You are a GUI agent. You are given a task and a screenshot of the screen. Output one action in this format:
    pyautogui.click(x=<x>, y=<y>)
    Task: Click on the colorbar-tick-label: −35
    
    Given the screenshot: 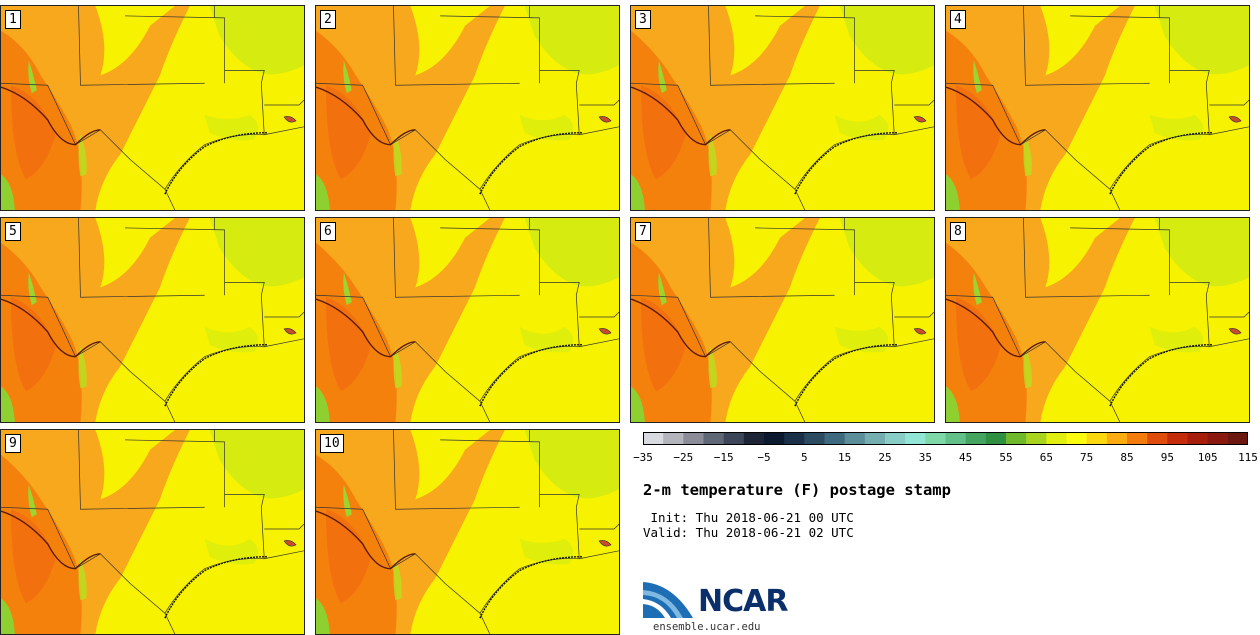 What is the action you would take?
    pyautogui.click(x=643, y=457)
    